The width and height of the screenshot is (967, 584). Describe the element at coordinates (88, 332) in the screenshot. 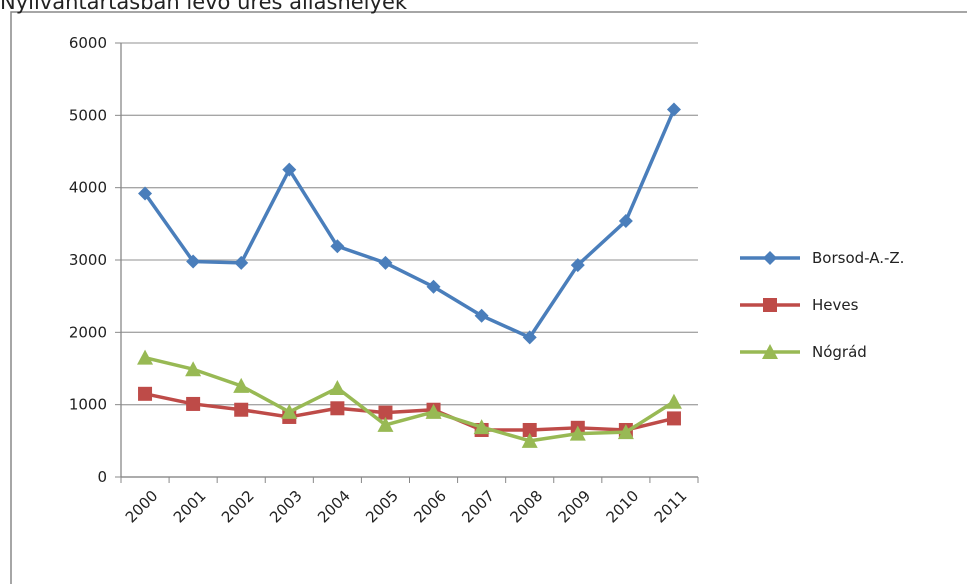

I see `y-tick-label: 2000` at that location.